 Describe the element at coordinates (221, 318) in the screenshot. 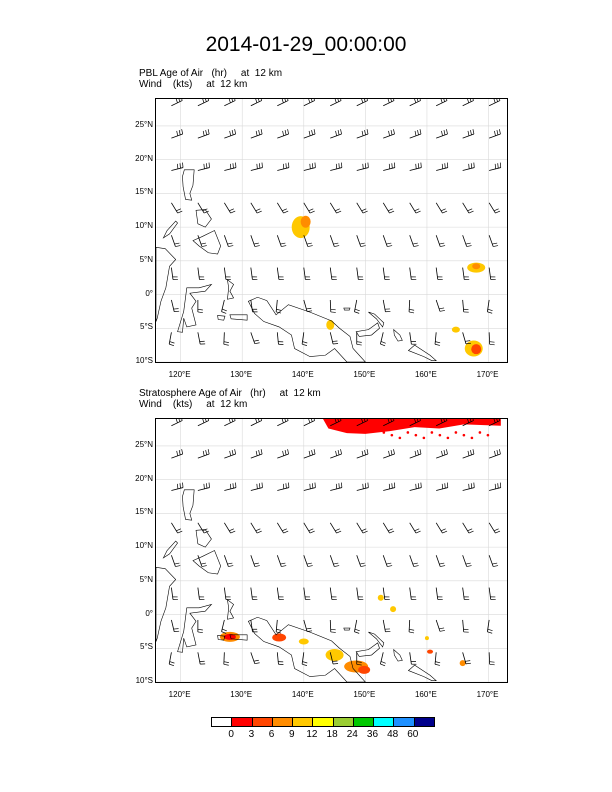

I see `buru-coastline` at that location.